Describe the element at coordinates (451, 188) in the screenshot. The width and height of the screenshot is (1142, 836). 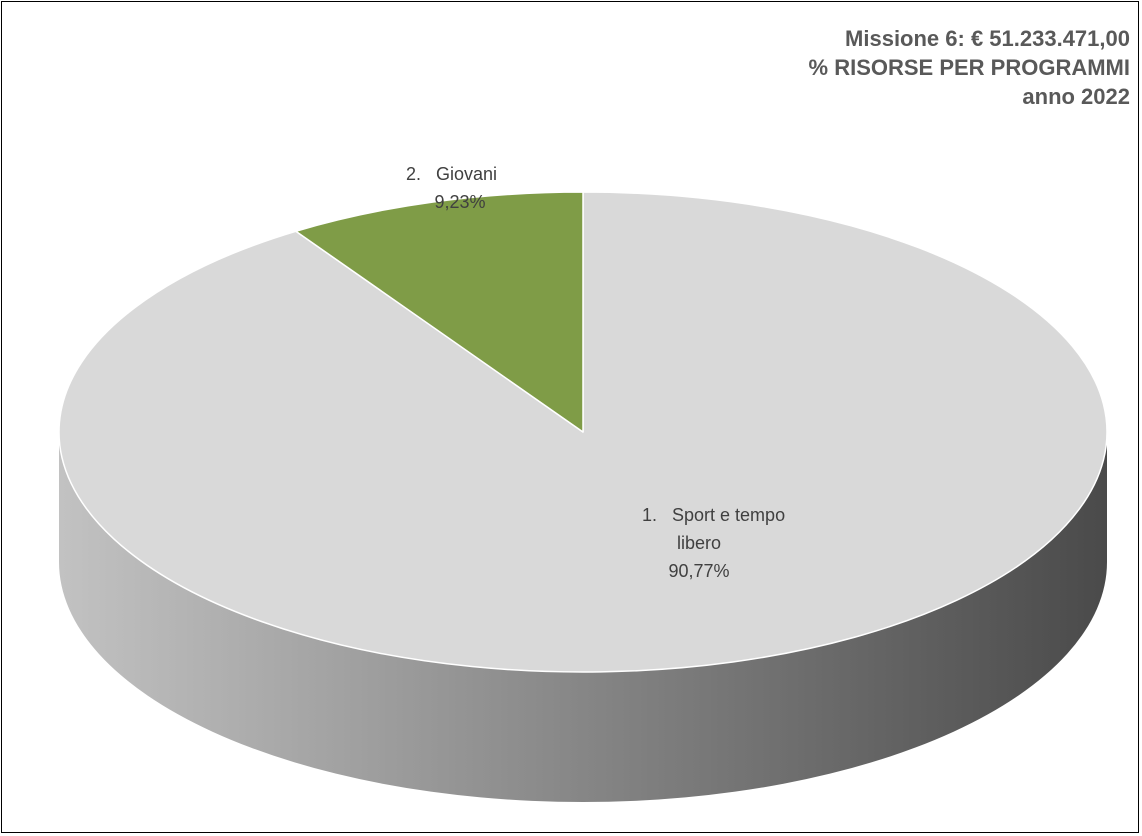
I see `slice-label-giovani: 2. Giovani 9,23%` at that location.